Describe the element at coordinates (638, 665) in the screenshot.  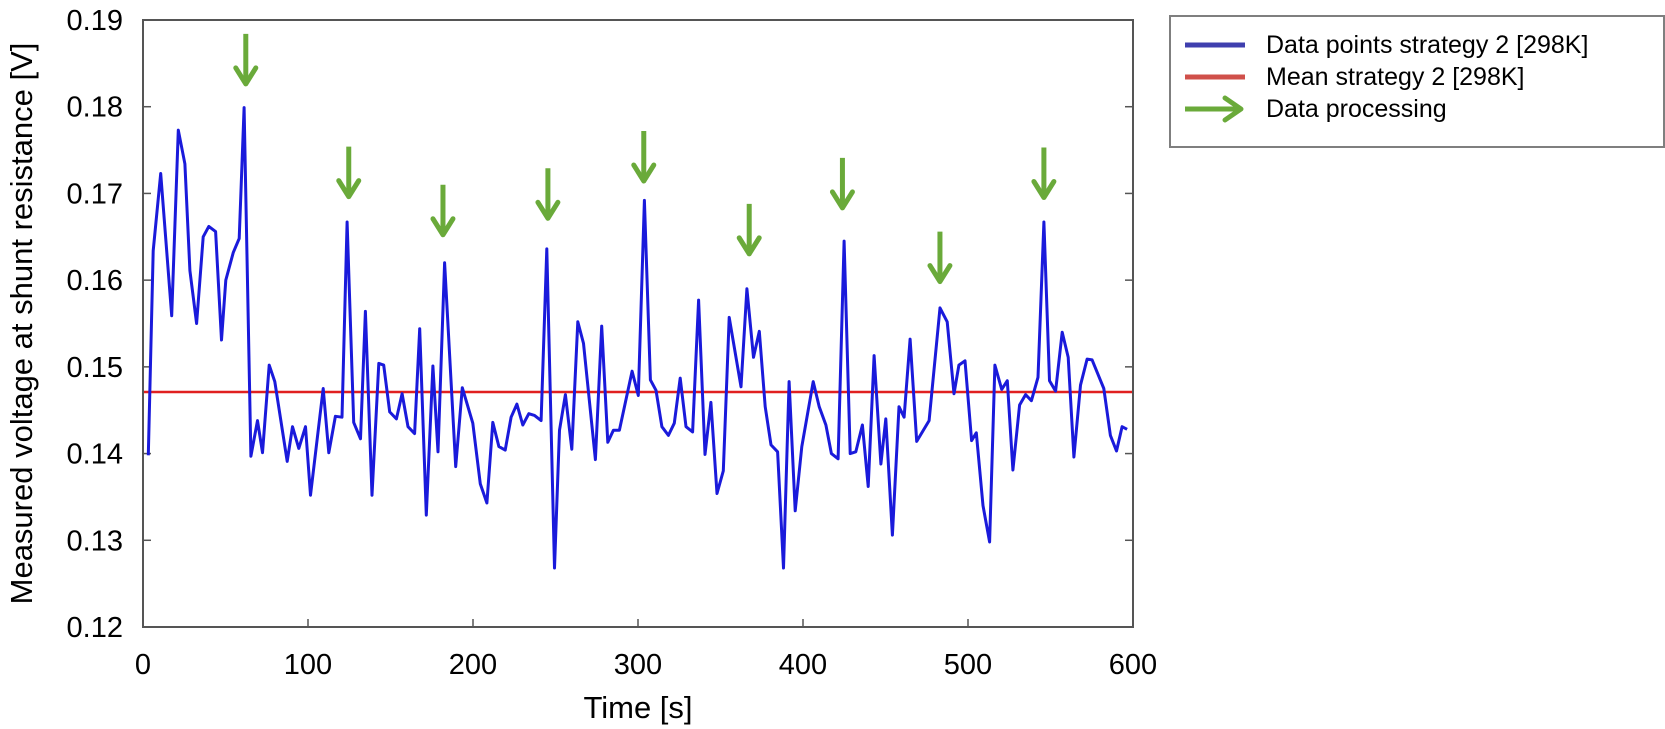
I see `x-tick-label: 300` at that location.